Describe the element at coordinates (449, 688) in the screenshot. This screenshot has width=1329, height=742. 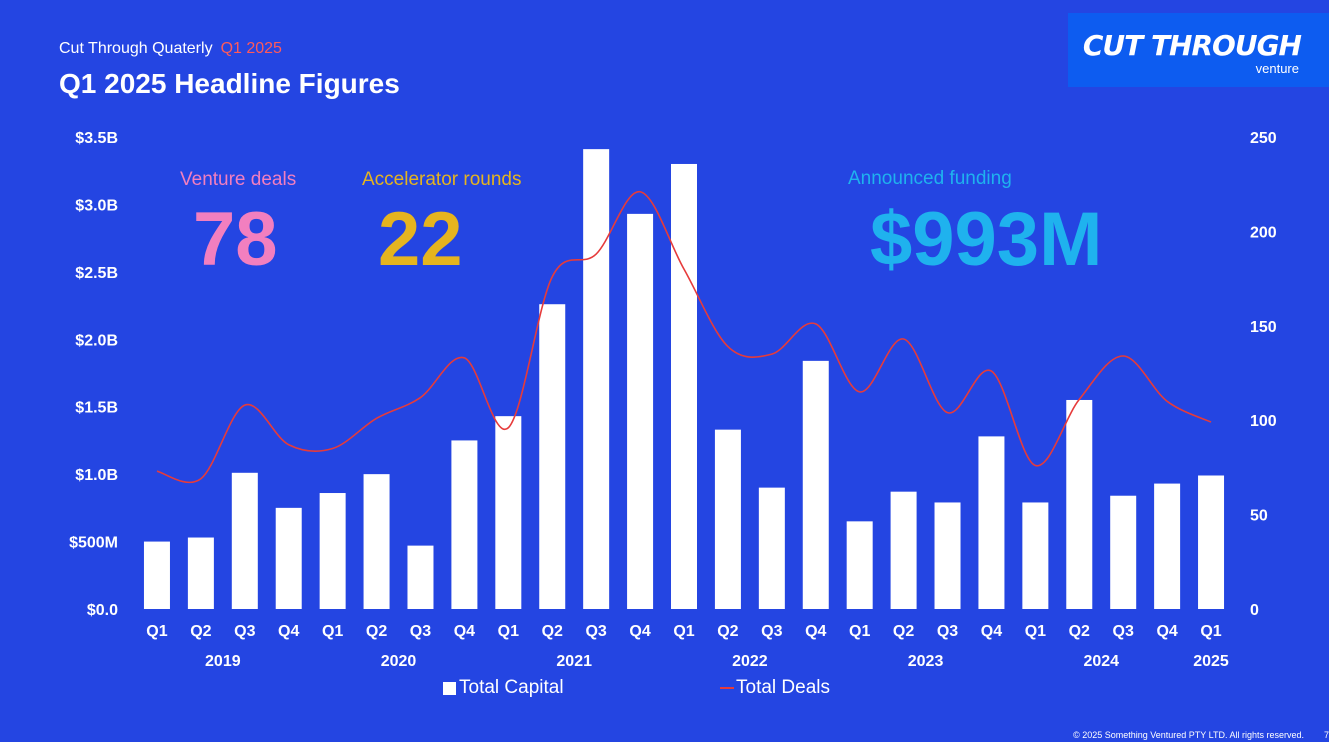
I see `legend-bar-swatch` at that location.